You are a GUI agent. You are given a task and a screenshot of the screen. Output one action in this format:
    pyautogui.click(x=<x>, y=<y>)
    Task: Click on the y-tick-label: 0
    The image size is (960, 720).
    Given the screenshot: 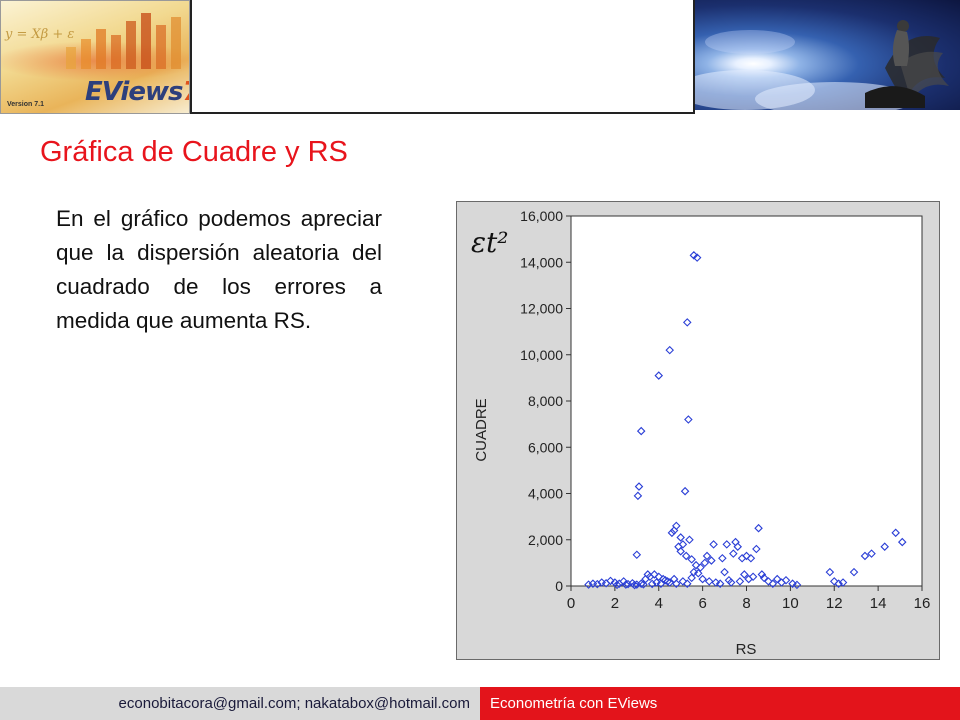 What is the action you would take?
    pyautogui.click(x=559, y=586)
    